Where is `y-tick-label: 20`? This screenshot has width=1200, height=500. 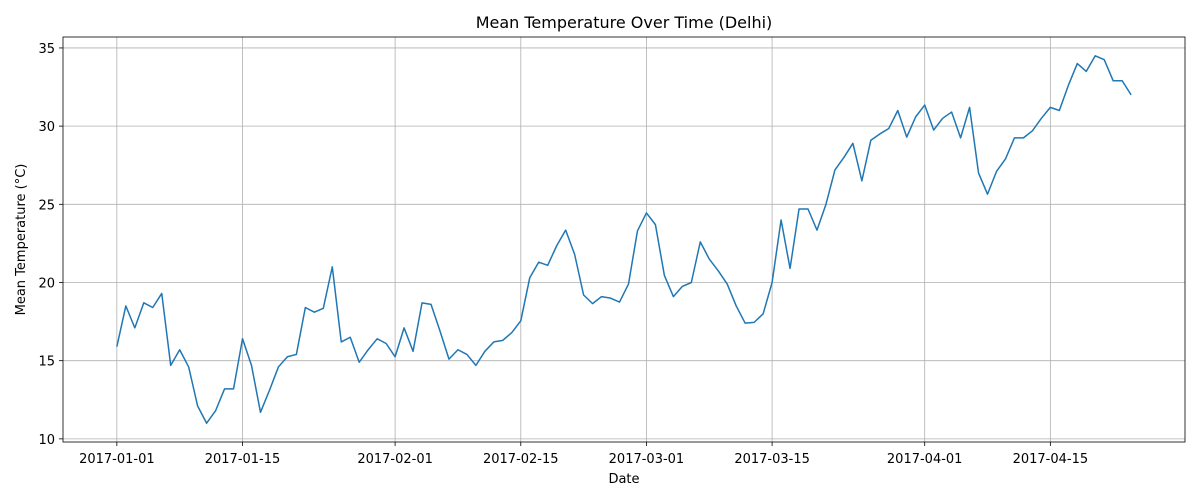
y-tick-label: 20 is located at coordinates (46, 284).